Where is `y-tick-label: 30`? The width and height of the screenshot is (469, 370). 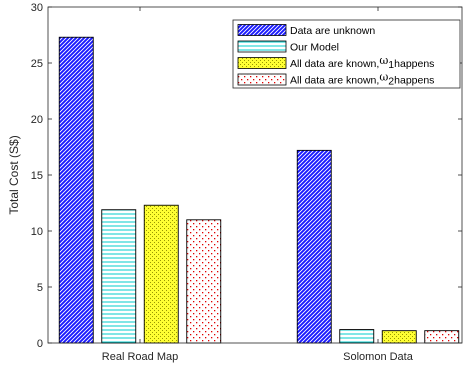
y-tick-label: 30 is located at coordinates (37, 8).